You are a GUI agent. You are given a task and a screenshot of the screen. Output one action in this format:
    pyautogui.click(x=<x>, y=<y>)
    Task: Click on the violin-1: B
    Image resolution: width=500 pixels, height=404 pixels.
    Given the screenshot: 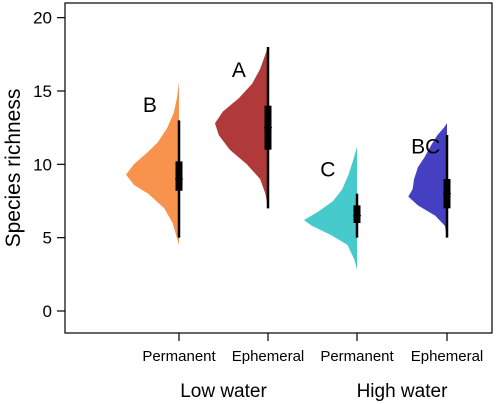 What is the action you would take?
    pyautogui.click(x=154, y=163)
    